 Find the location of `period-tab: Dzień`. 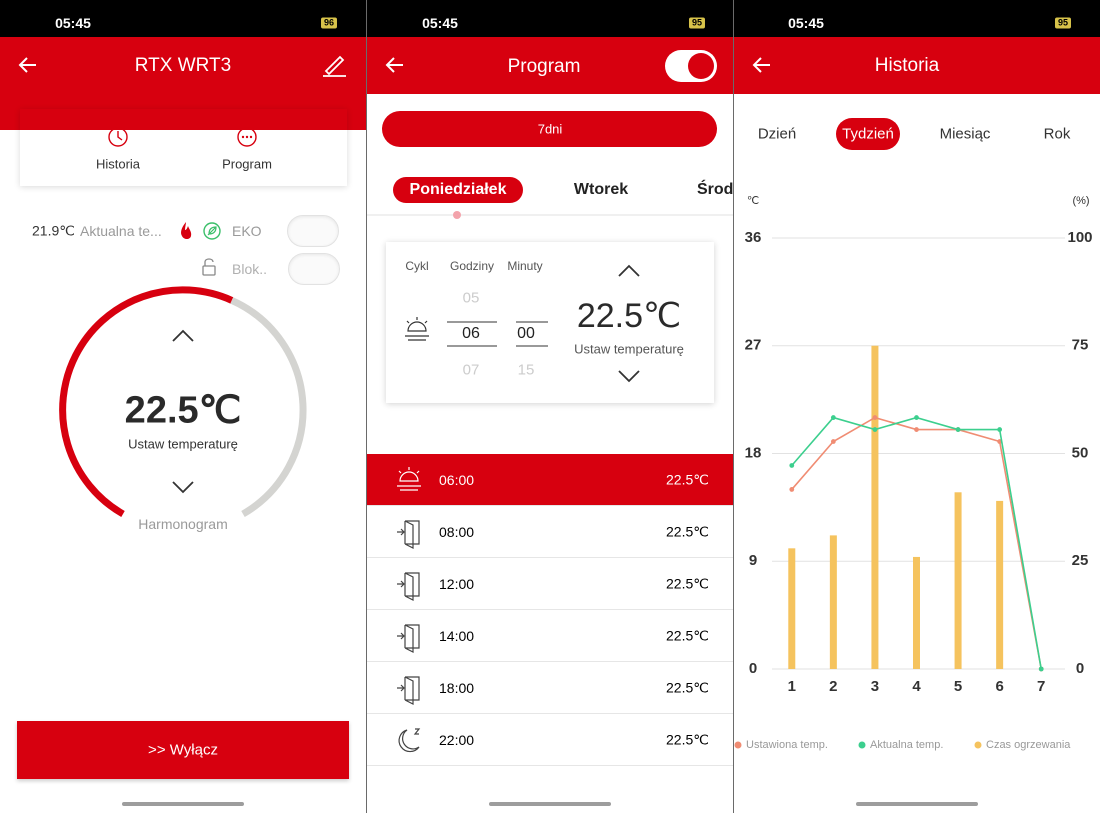

period-tab: Dzień is located at coordinates (777, 134).